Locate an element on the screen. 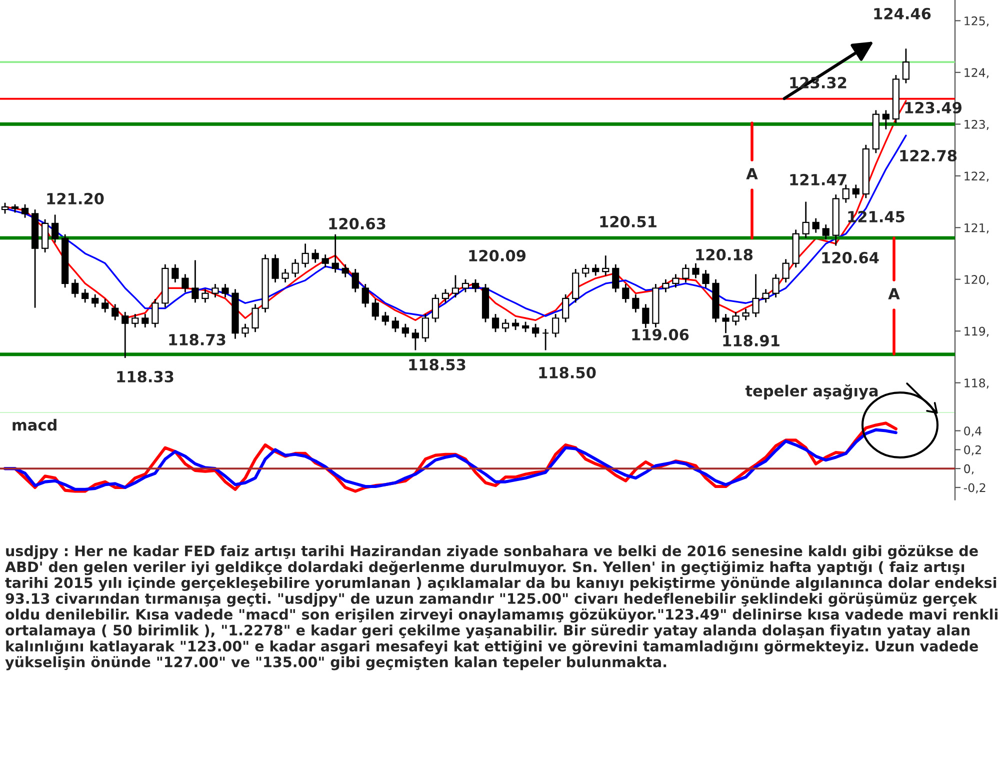 The width and height of the screenshot is (1000, 763). y-tick-label: 0,2 is located at coordinates (972, 450).